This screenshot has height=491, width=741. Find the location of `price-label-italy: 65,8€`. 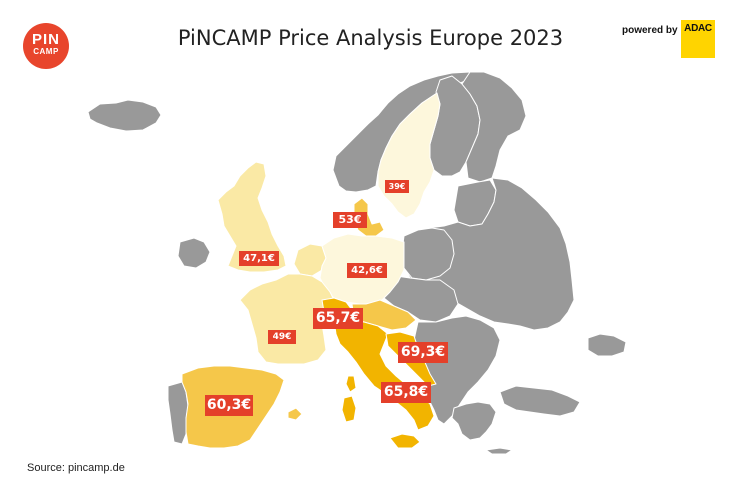

price-label-italy: 65,8€ is located at coordinates (406, 392).